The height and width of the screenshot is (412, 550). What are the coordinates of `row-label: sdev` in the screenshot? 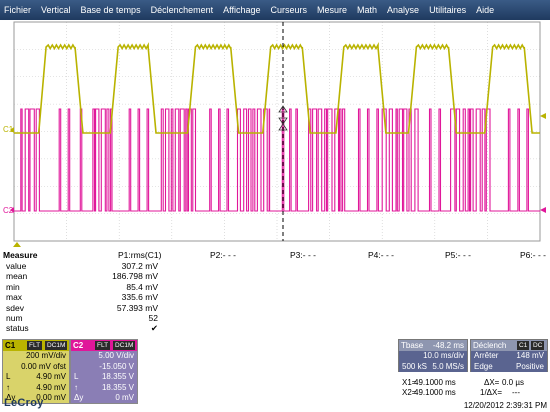 It's located at (15, 307).